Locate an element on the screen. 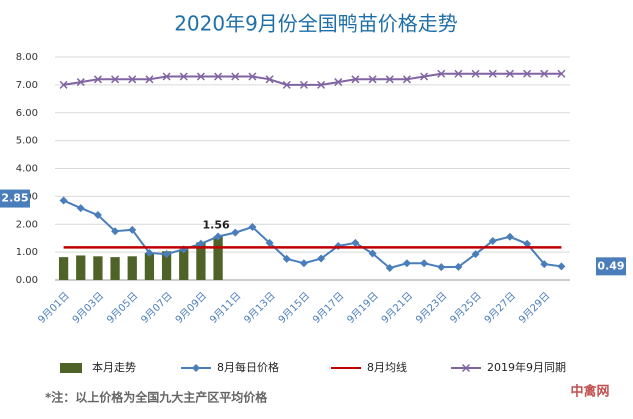 This screenshot has height=419, width=633. x-tick-label: 9月07日 is located at coordinates (157, 308).